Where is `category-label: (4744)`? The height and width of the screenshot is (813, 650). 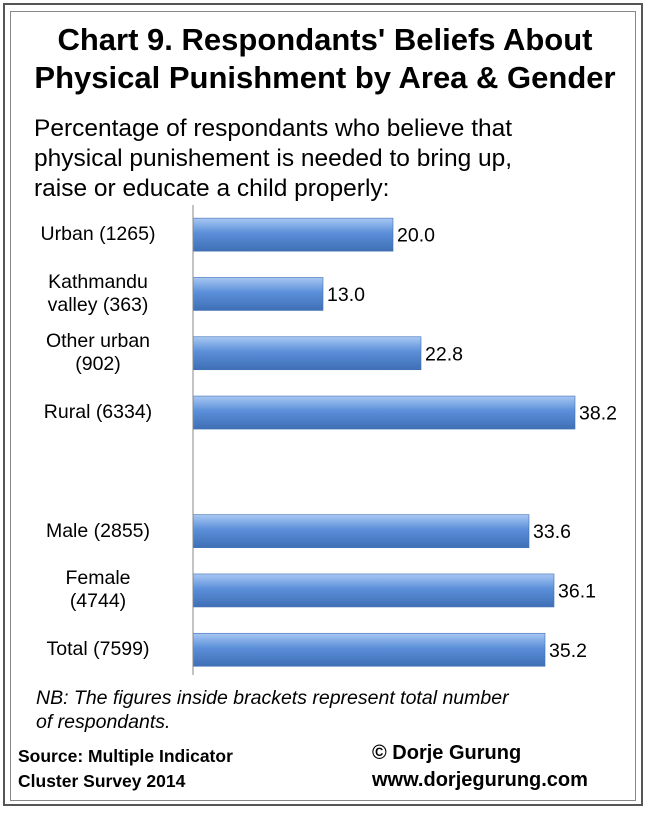
category-label: (4744) is located at coordinates (98, 601).